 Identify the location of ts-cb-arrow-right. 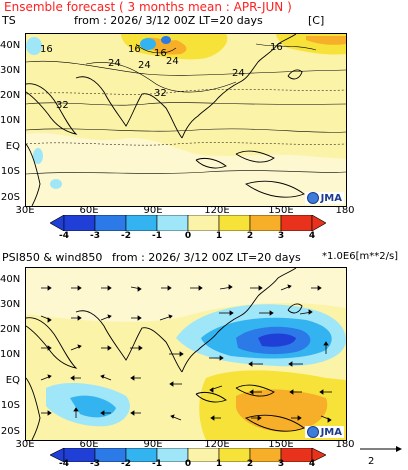
(318, 223).